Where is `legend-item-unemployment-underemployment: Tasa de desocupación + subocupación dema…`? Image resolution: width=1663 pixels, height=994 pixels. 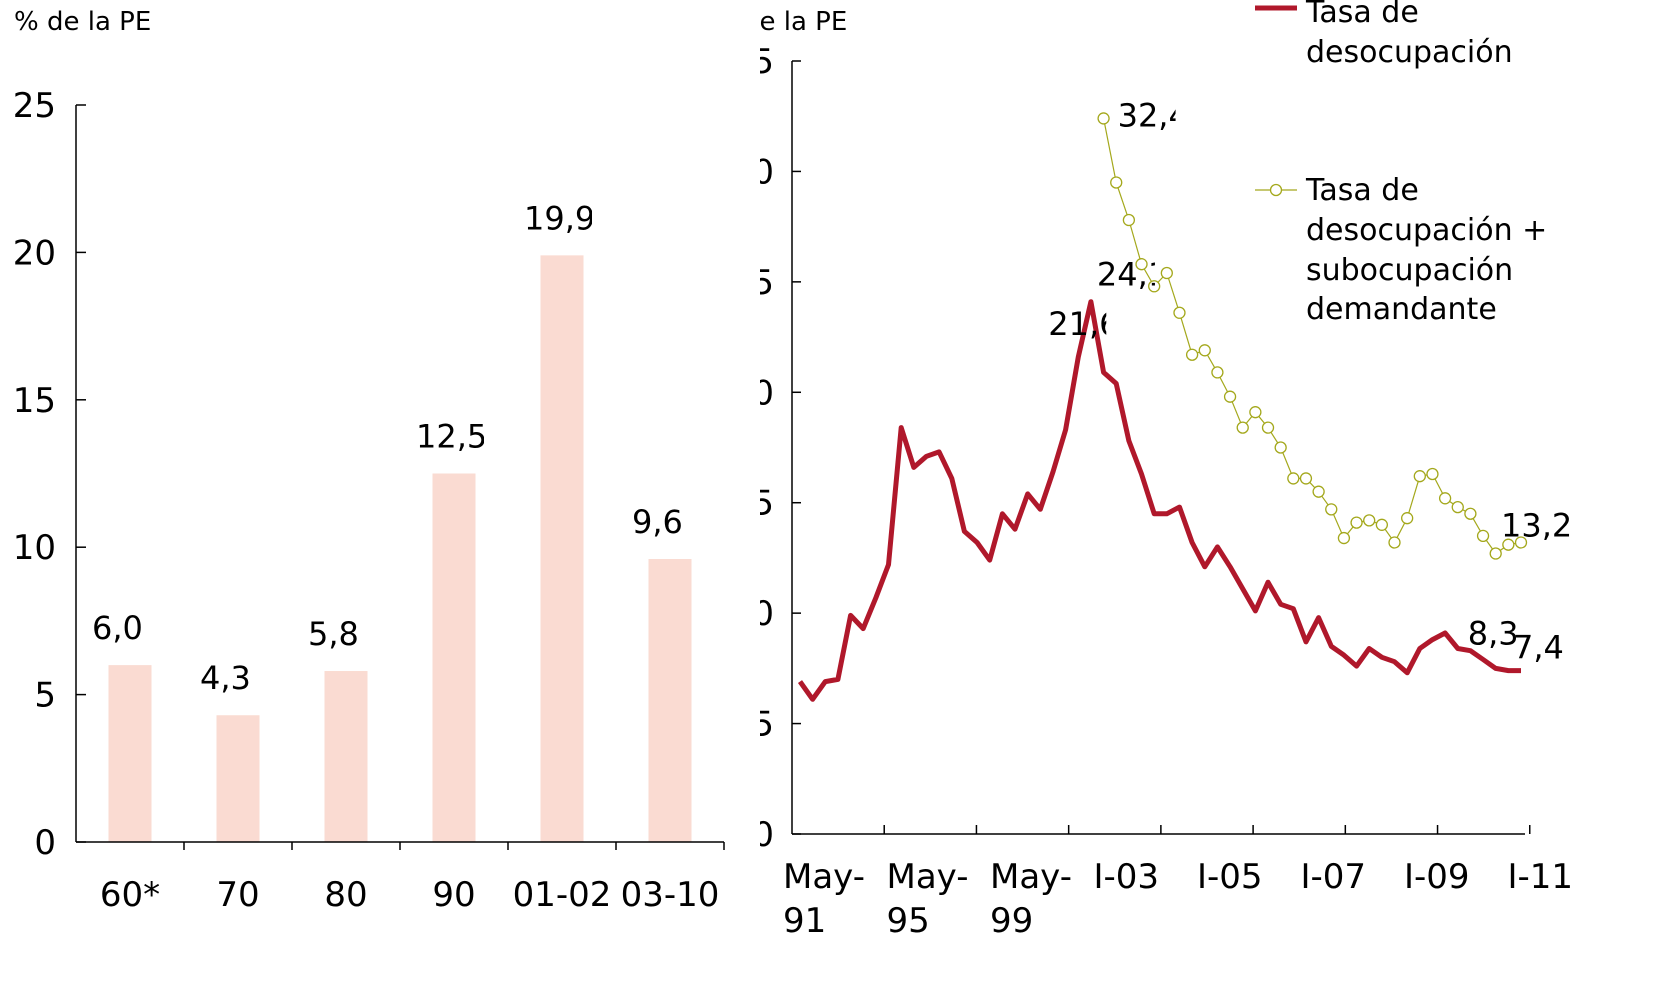
legend-item-unemployment-underemployment: Tasa de desocupación + subocupación dema… is located at coordinates (1401, 250).